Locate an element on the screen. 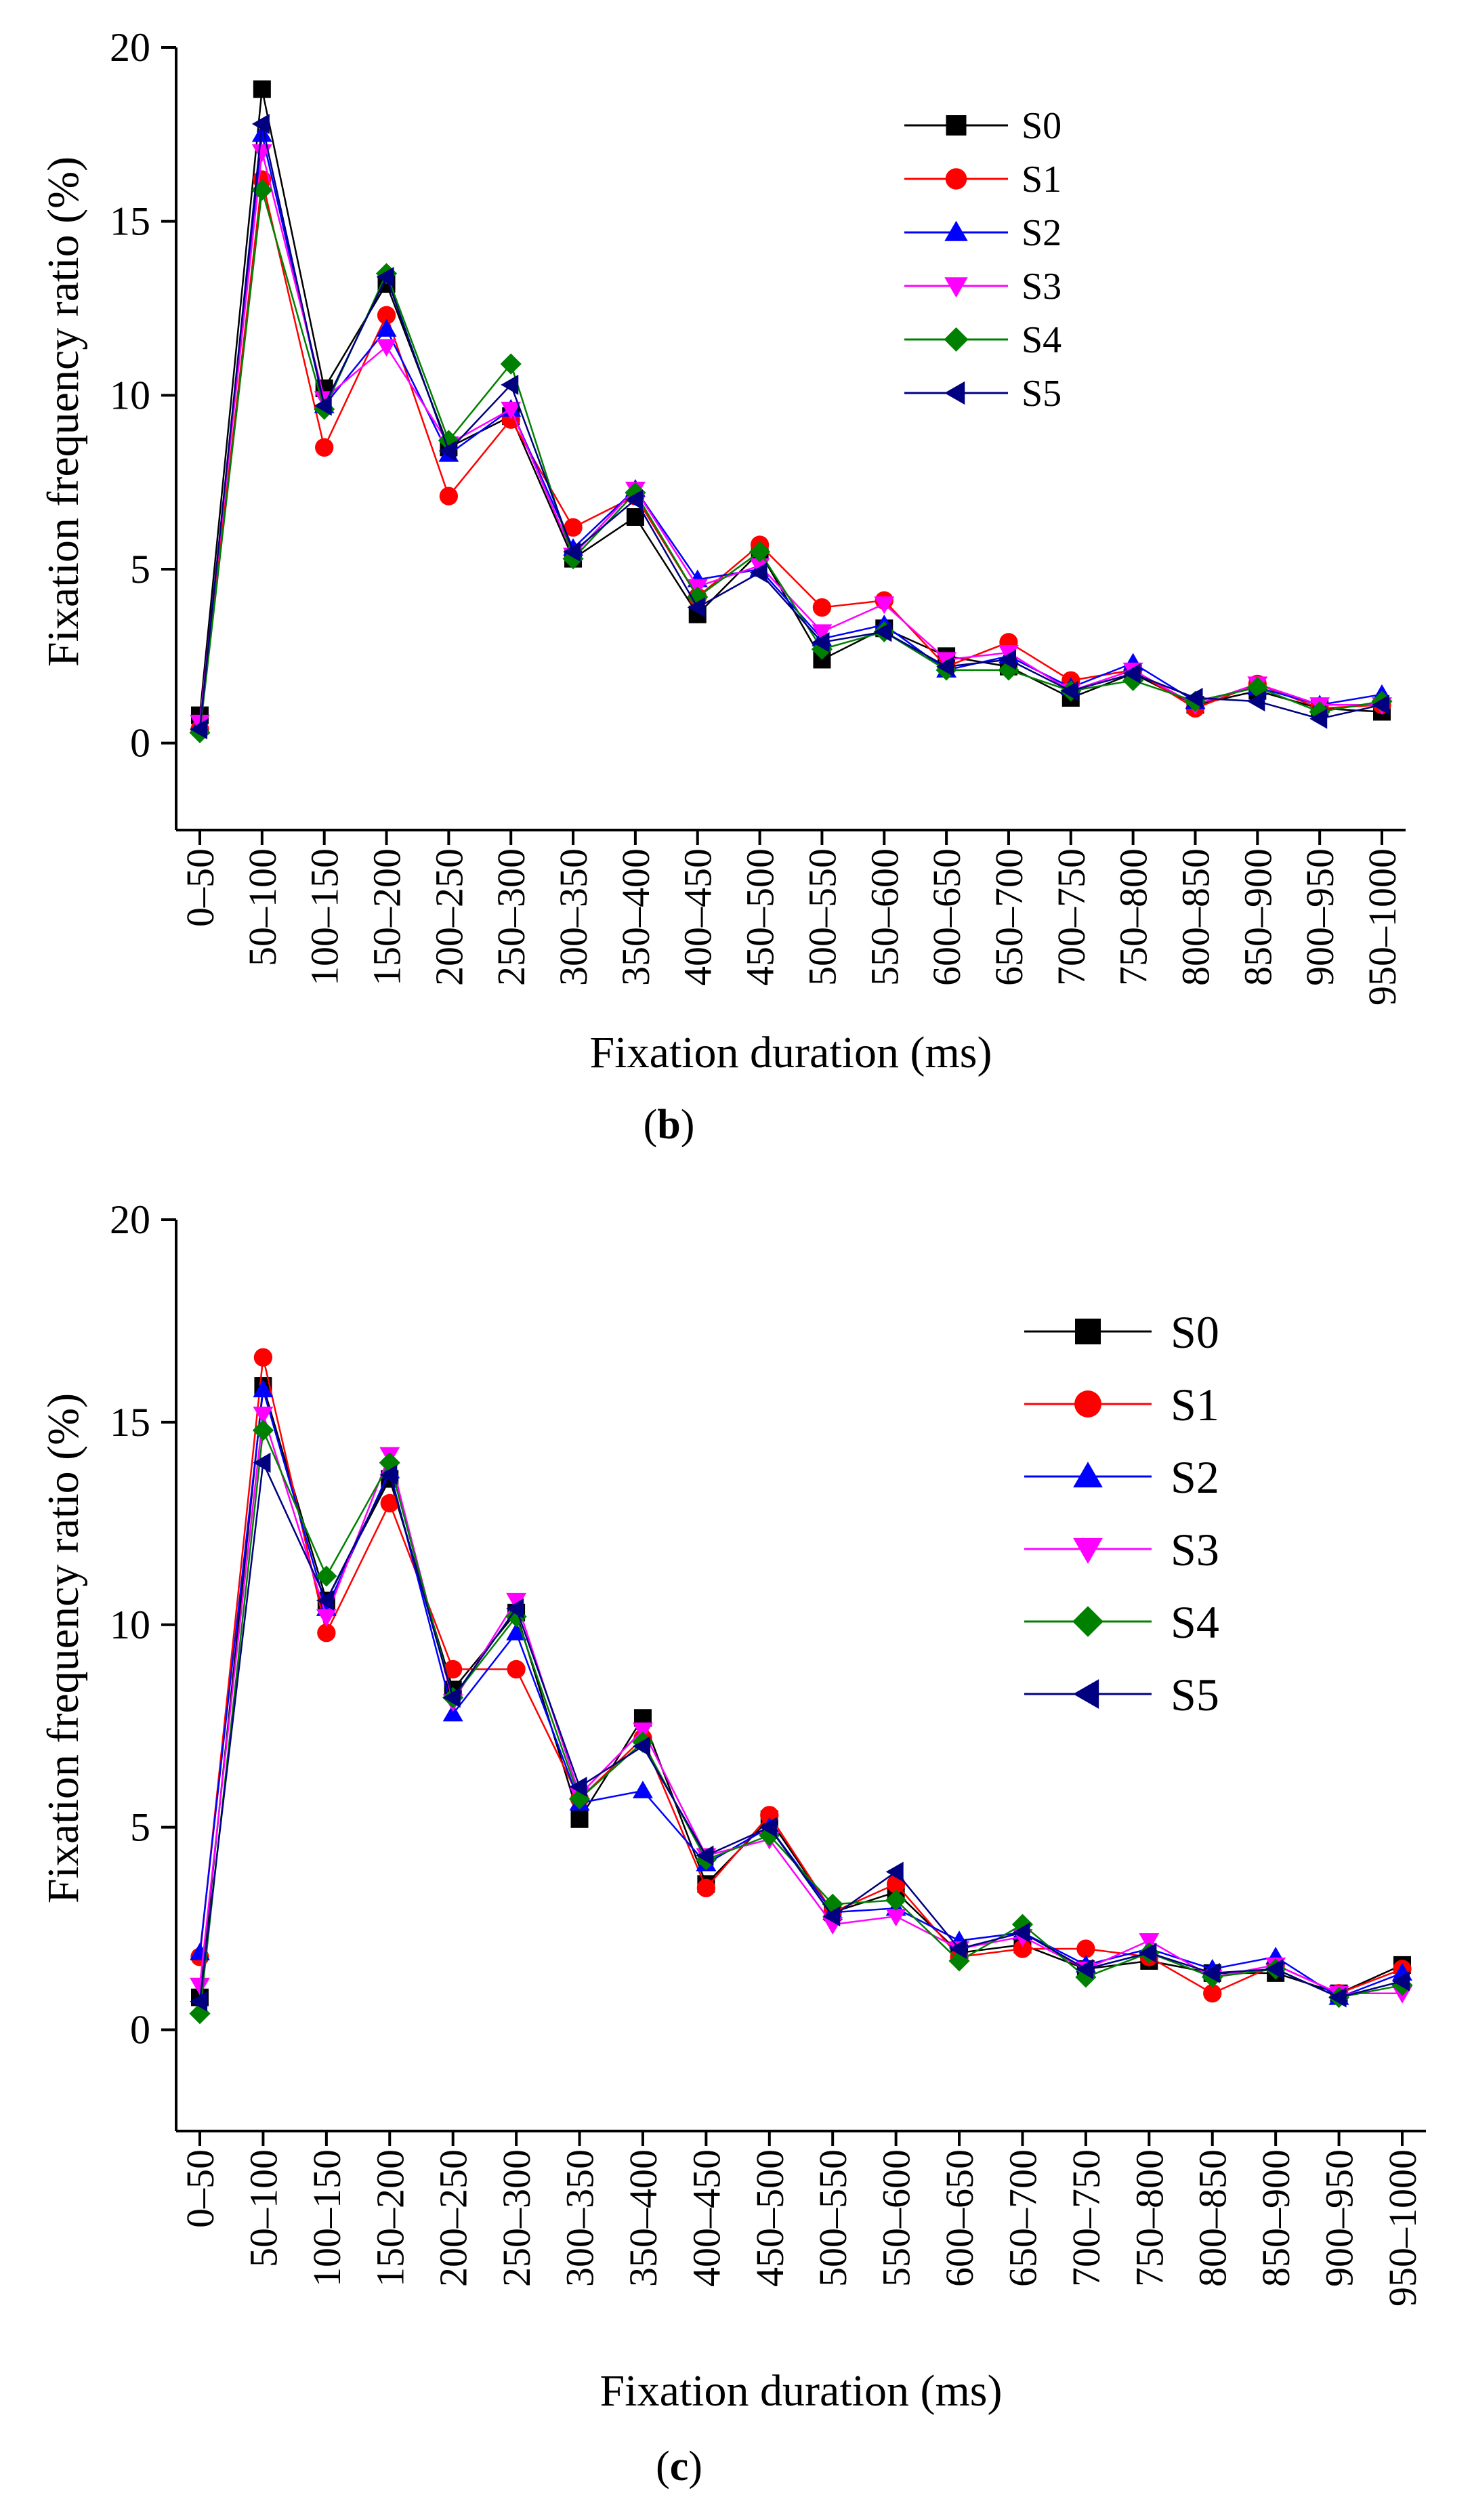 This screenshot has height=2520, width=1472. x-tick-label: 250–300 is located at coordinates (511, 917).